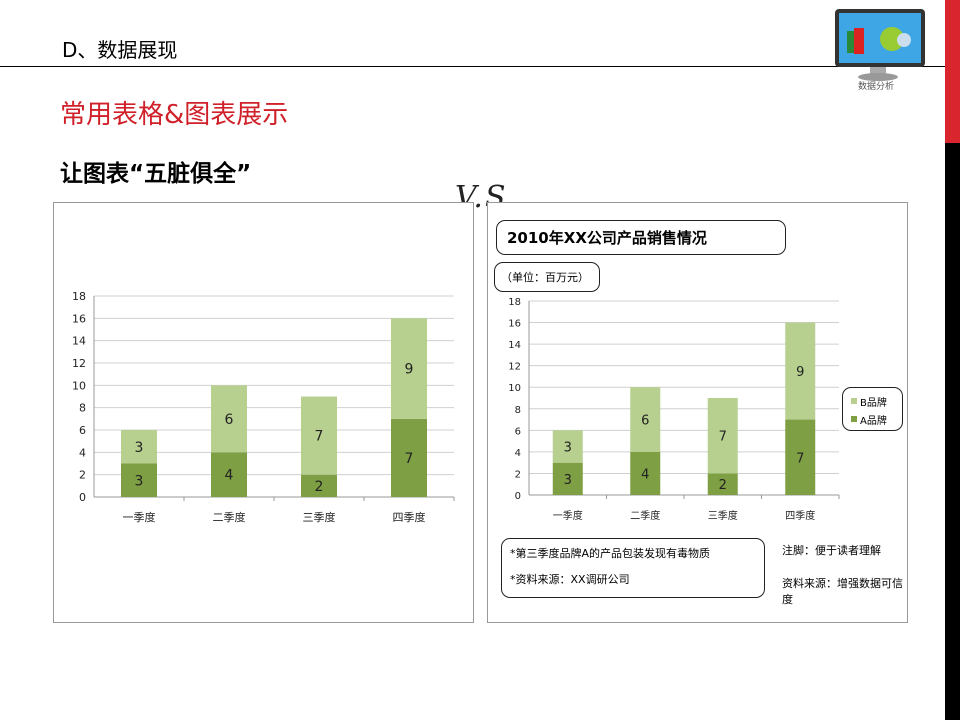 This screenshot has height=720, width=960. Describe the element at coordinates (120, 50) in the screenshot. I see `section-title: D、数据展现` at that location.